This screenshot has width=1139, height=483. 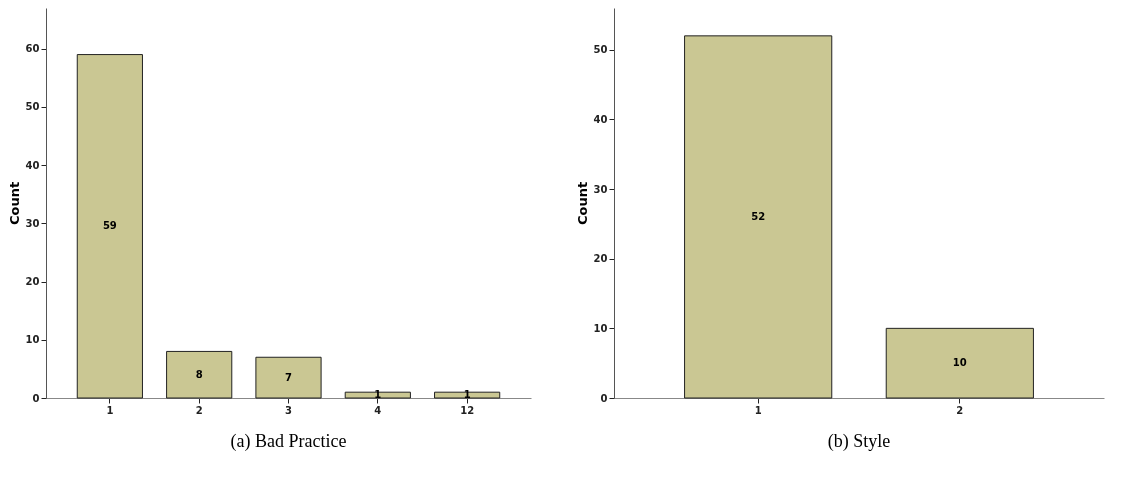 I want to click on text: (a) Bad Practice, so click(x=288, y=441).